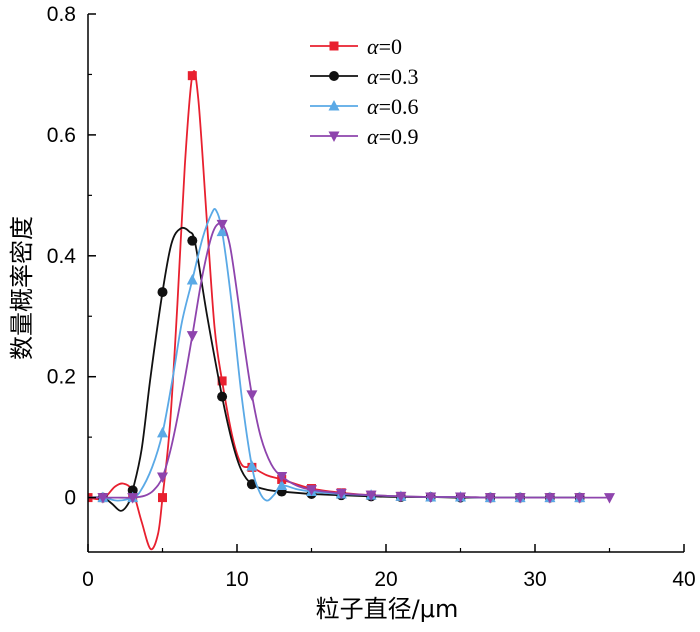 This screenshot has height=632, width=700. Describe the element at coordinates (392, 136) in the screenshot. I see `legend-label: α=0.9` at that location.